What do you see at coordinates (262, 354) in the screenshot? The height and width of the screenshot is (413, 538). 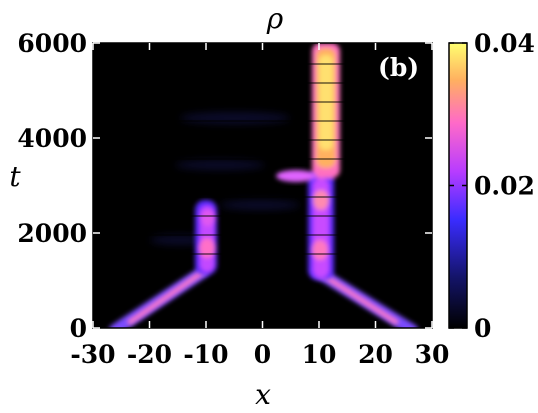 I see `x-tick-label: 0` at bounding box center [262, 354].